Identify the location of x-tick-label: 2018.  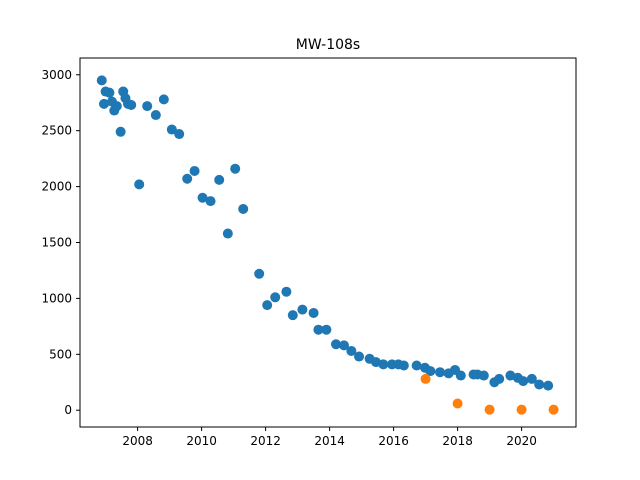
(457, 441).